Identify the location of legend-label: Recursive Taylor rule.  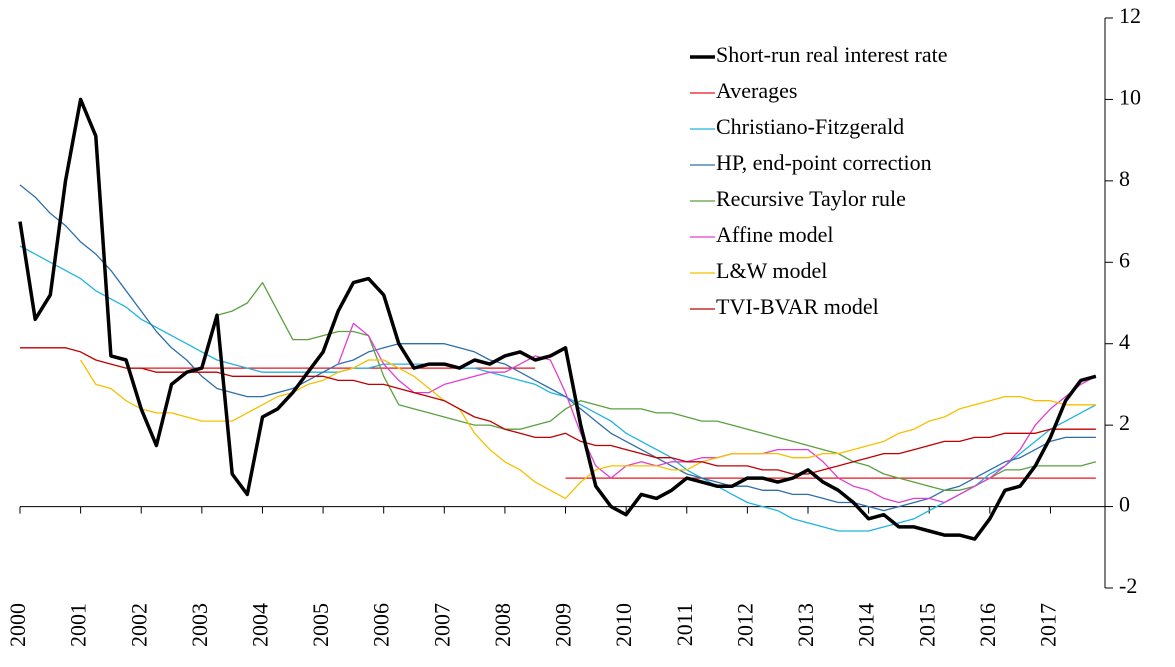
(811, 198).